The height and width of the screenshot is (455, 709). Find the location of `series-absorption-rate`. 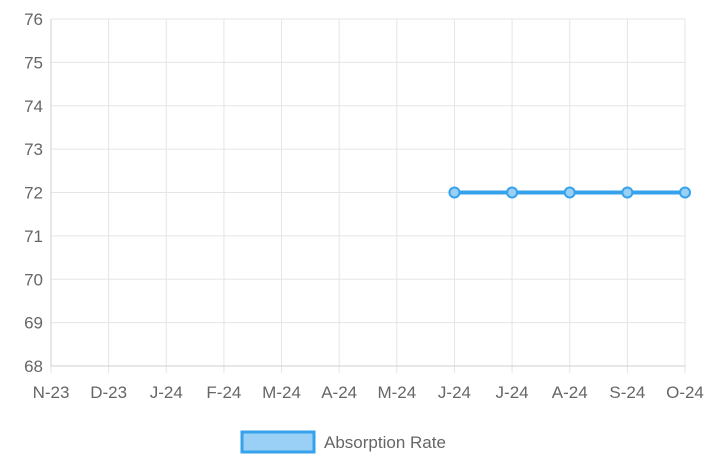

series-absorption-rate is located at coordinates (569, 192).